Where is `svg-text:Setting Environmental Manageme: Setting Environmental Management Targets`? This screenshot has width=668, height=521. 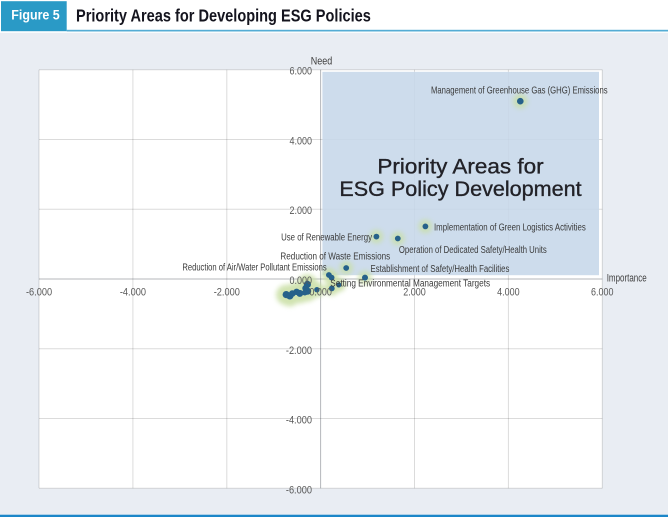 svg-text:Setting Environmental Manageme: Setting Environmental Management Targets is located at coordinates (410, 283).